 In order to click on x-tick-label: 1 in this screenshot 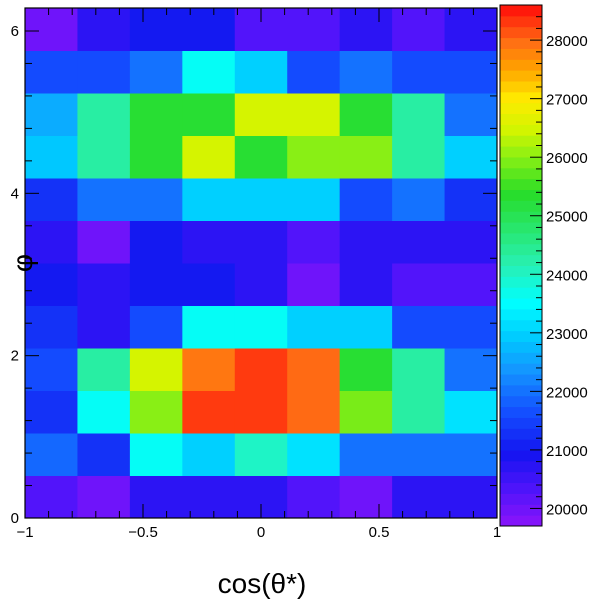, I will do `click(497, 532)`.